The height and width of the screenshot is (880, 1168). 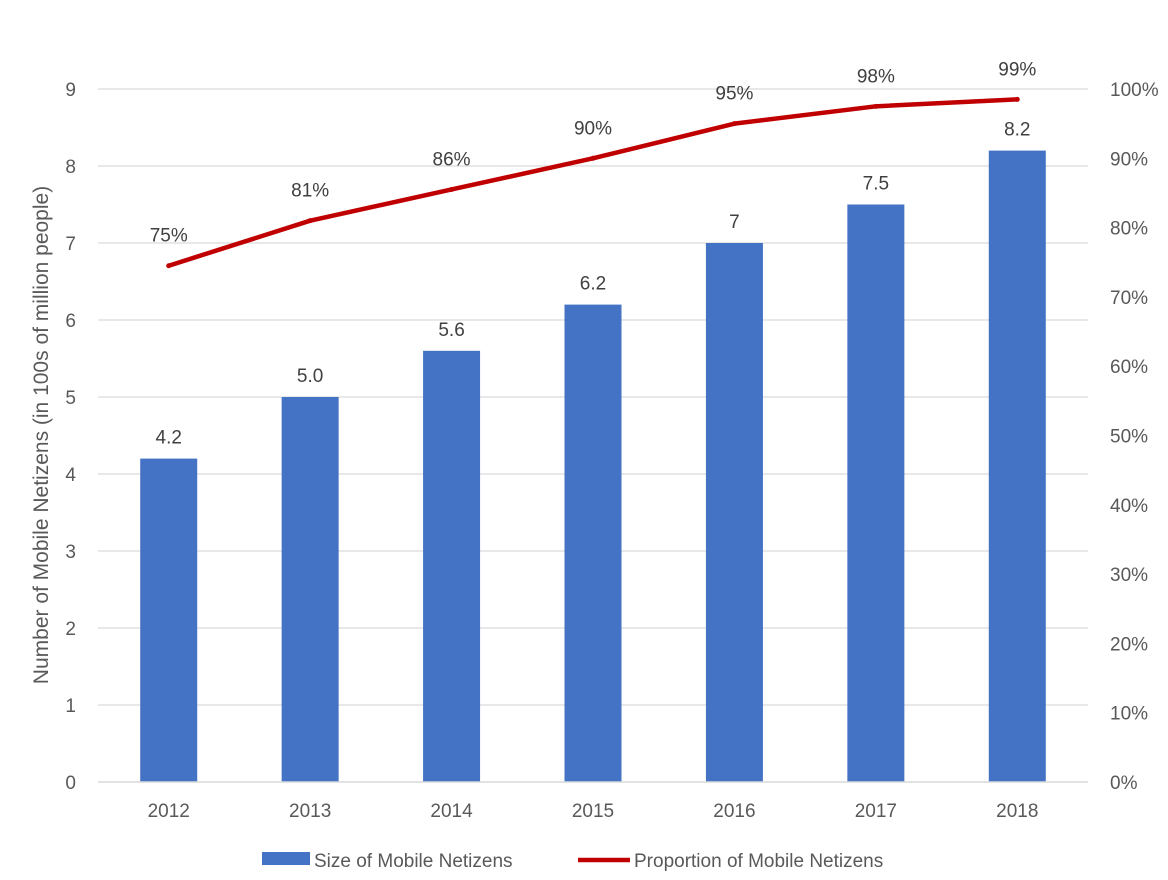 What do you see at coordinates (70, 90) in the screenshot?
I see `y-tick-label: 9` at bounding box center [70, 90].